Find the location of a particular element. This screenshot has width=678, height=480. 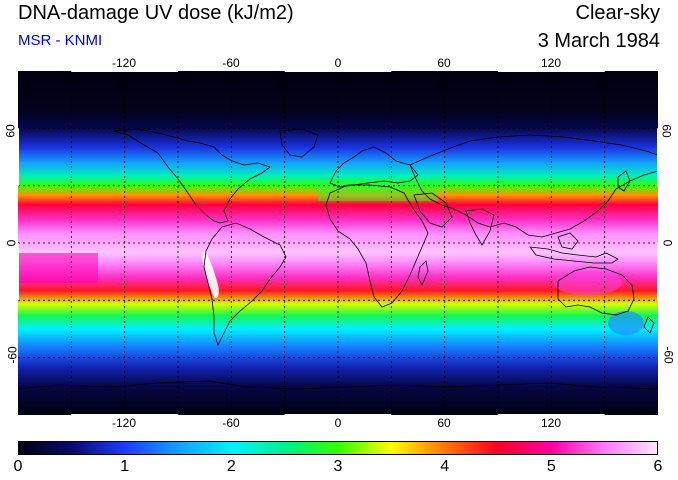

coast-arabia is located at coordinates (433, 210).